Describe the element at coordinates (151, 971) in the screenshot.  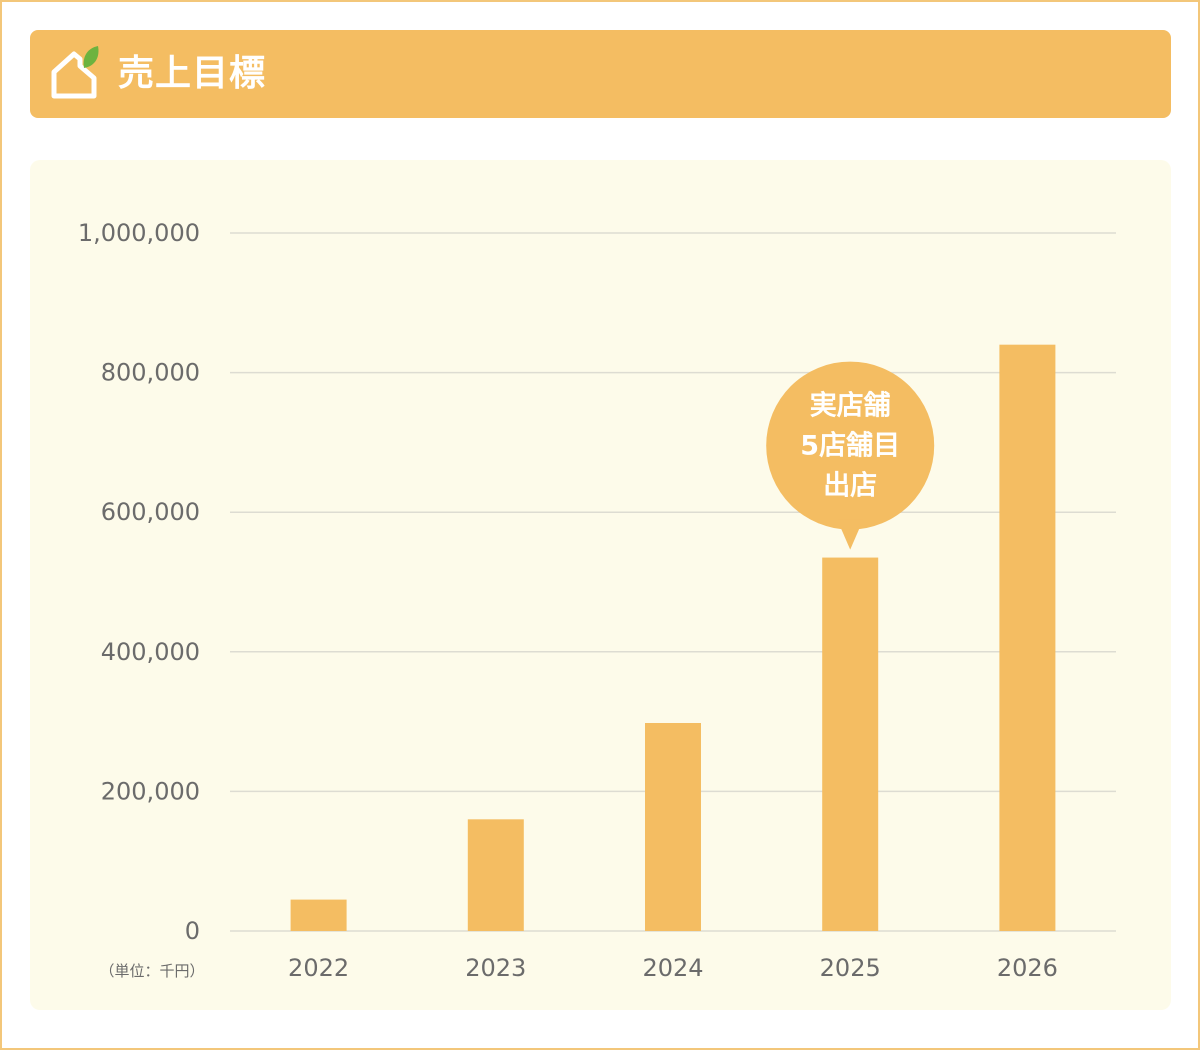
I see `unit-label: （単位：千円）` at that location.